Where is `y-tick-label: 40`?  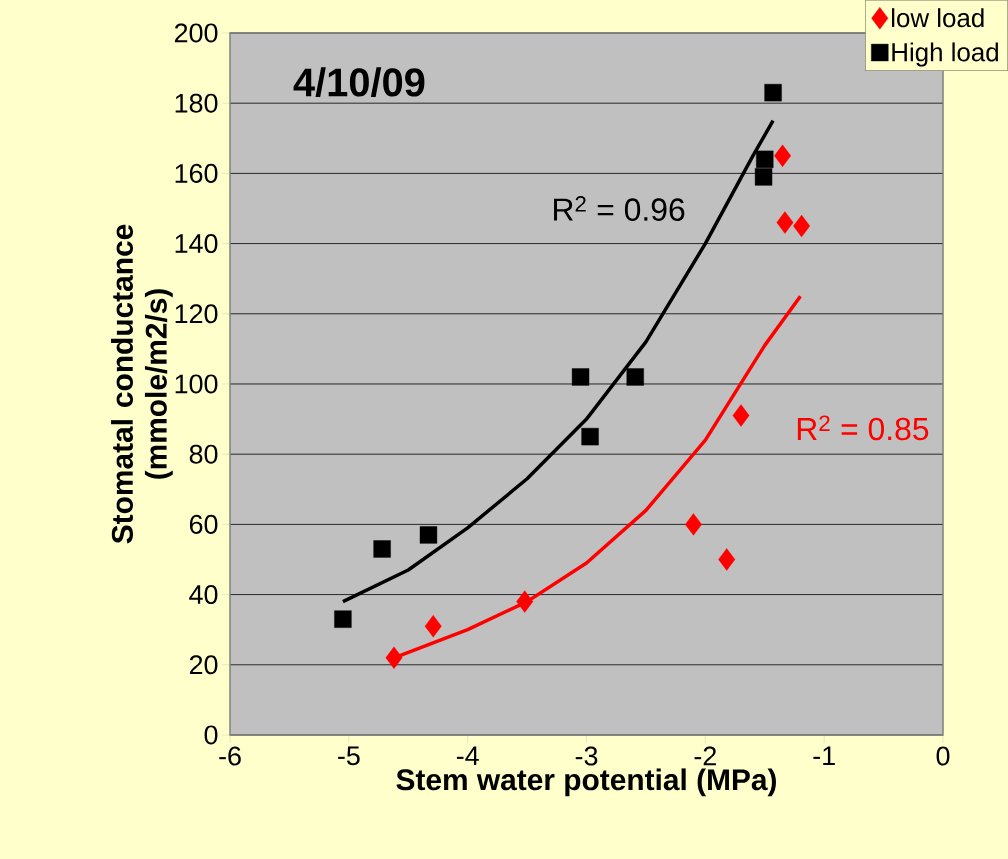 y-tick-label: 40 is located at coordinates (203, 595).